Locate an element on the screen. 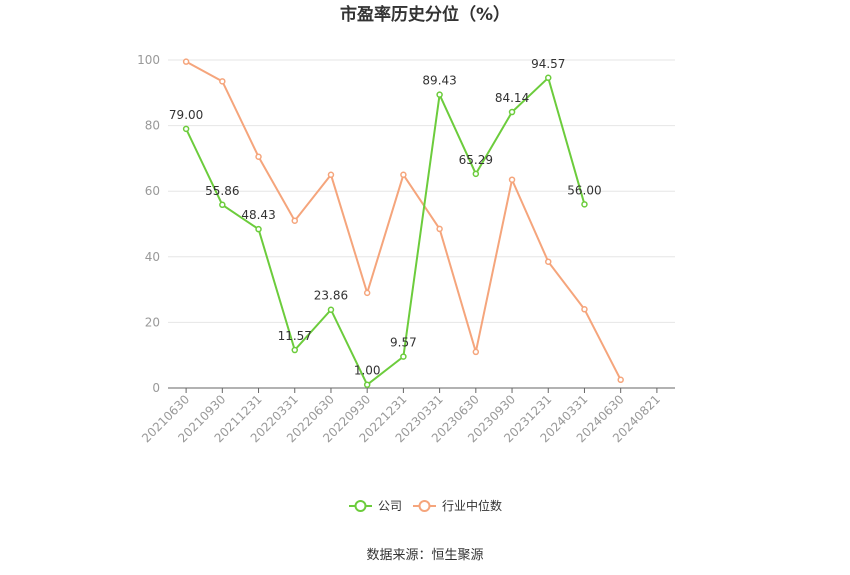 The image size is (850, 575). data-label: 23.86 is located at coordinates (331, 296).